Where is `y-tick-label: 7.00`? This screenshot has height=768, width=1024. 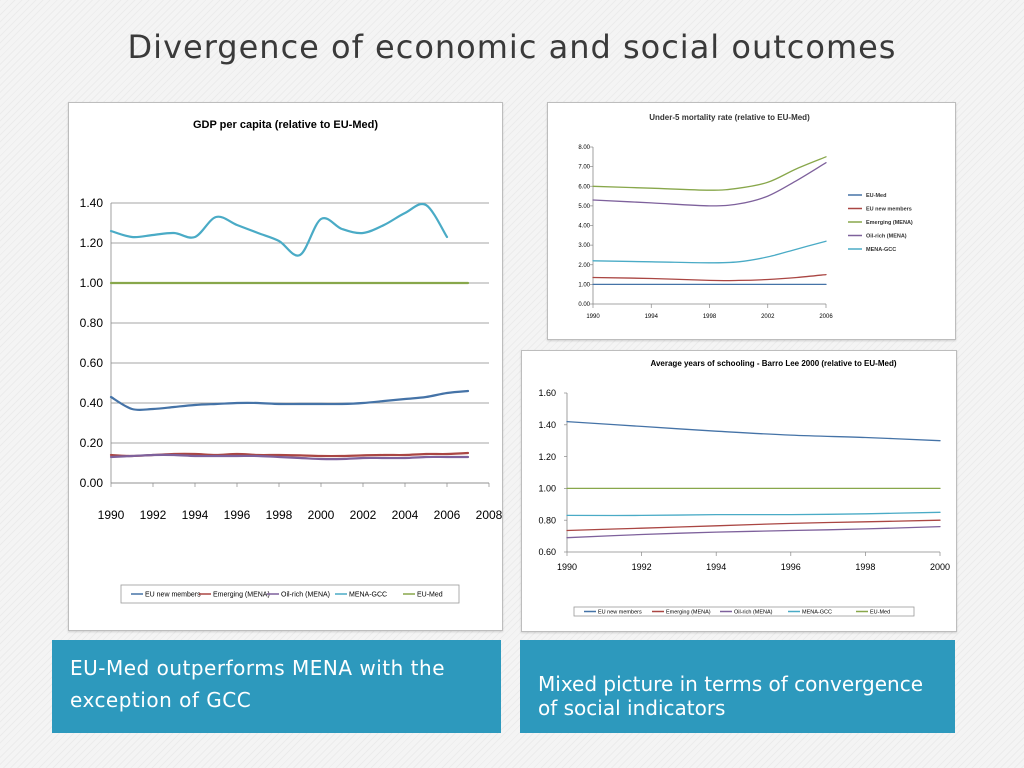
y-tick-label: 7.00 is located at coordinates (584, 168).